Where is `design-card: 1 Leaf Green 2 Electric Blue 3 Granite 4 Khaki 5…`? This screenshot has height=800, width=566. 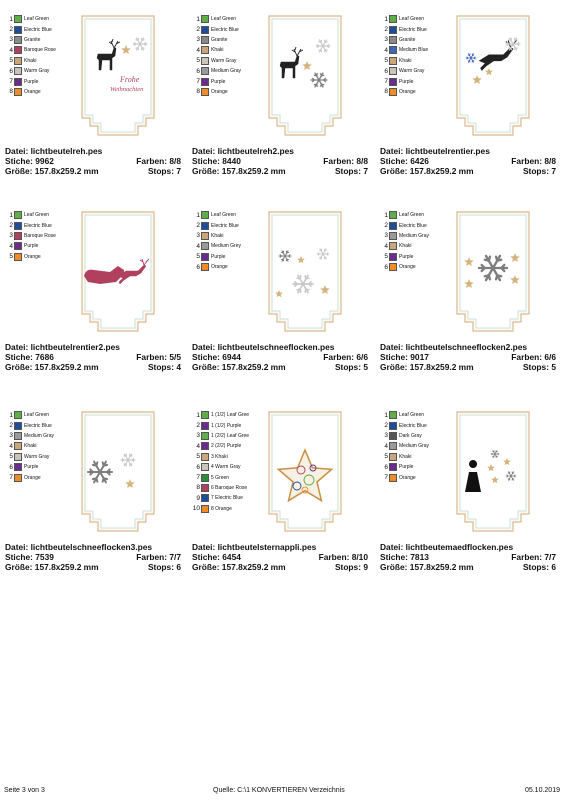 design-card: 1 Leaf Green 2 Electric Blue 3 Granite 4 Khaki 5… is located at coordinates (282, 106).